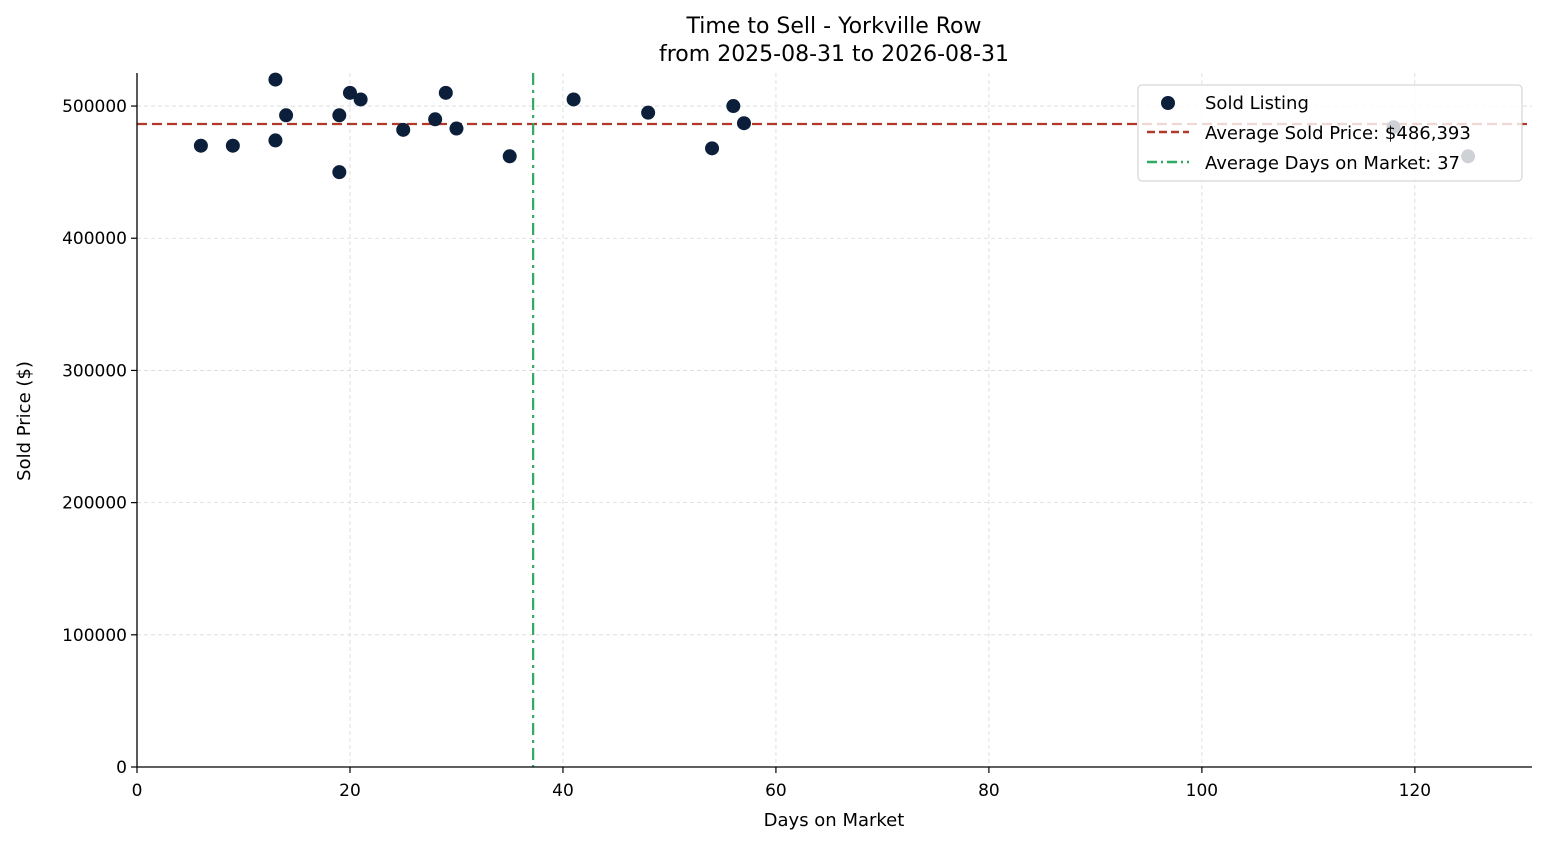 This screenshot has height=845, width=1547. What do you see at coordinates (1202, 791) in the screenshot?
I see `x-tick-label: 100` at bounding box center [1202, 791].